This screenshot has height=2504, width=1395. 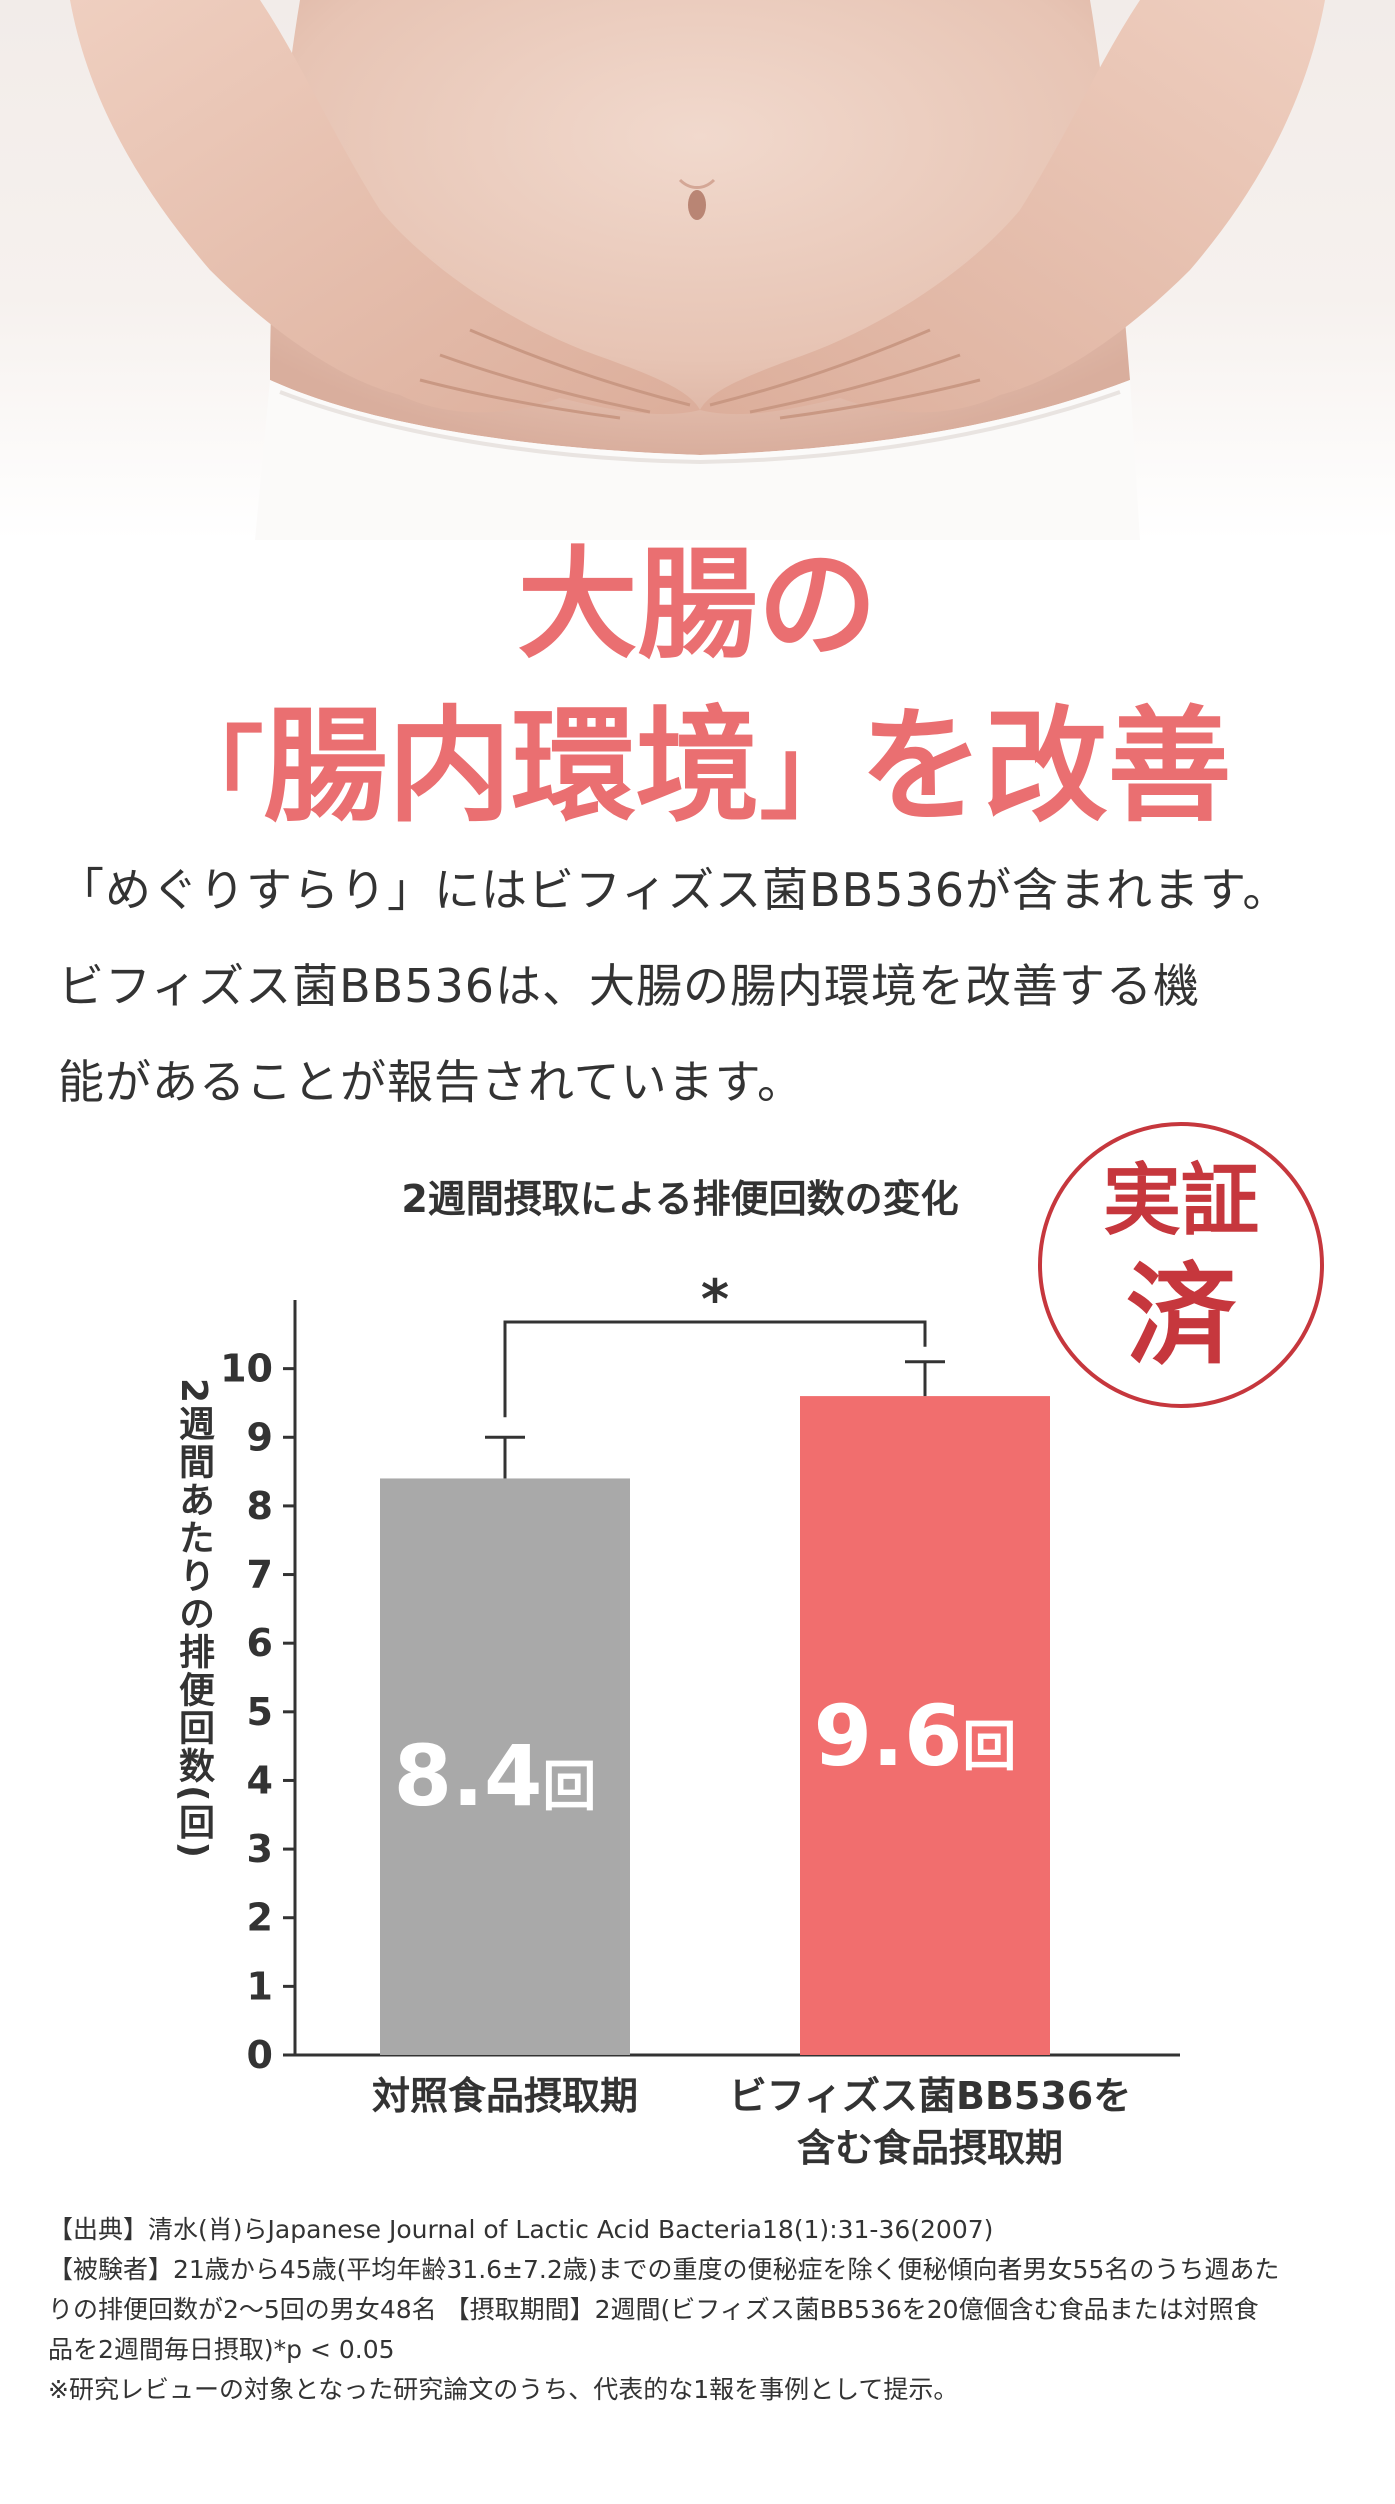 What do you see at coordinates (809, 774) in the screenshot?
I see `headline-close-bracket: 」` at bounding box center [809, 774].